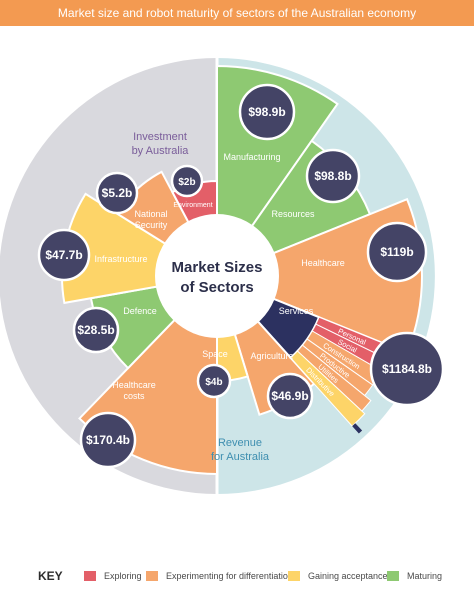 This screenshot has width=474, height=603. Describe the element at coordinates (229, 576) in the screenshot. I see `legend-label: Experimenting for differentiation` at that location.